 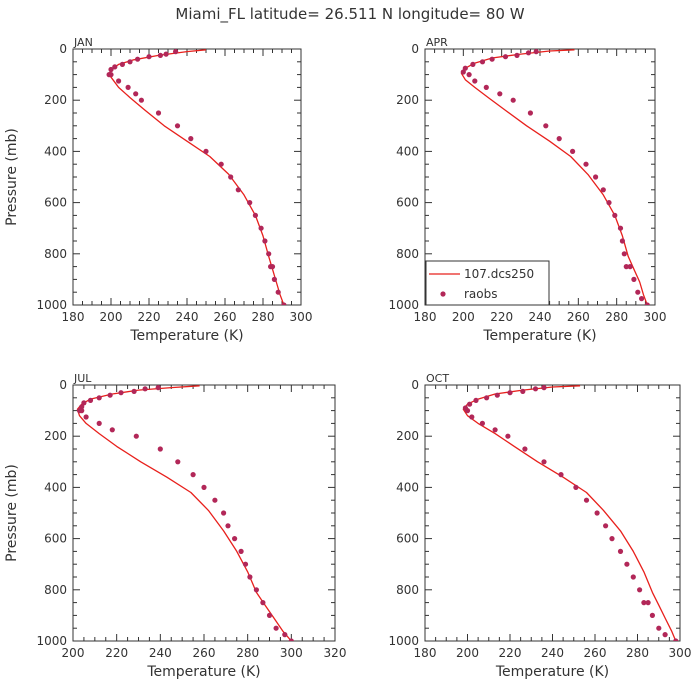 What do you see at coordinates (463, 317) in the screenshot?
I see `x-tick-label: 200` at bounding box center [463, 317].